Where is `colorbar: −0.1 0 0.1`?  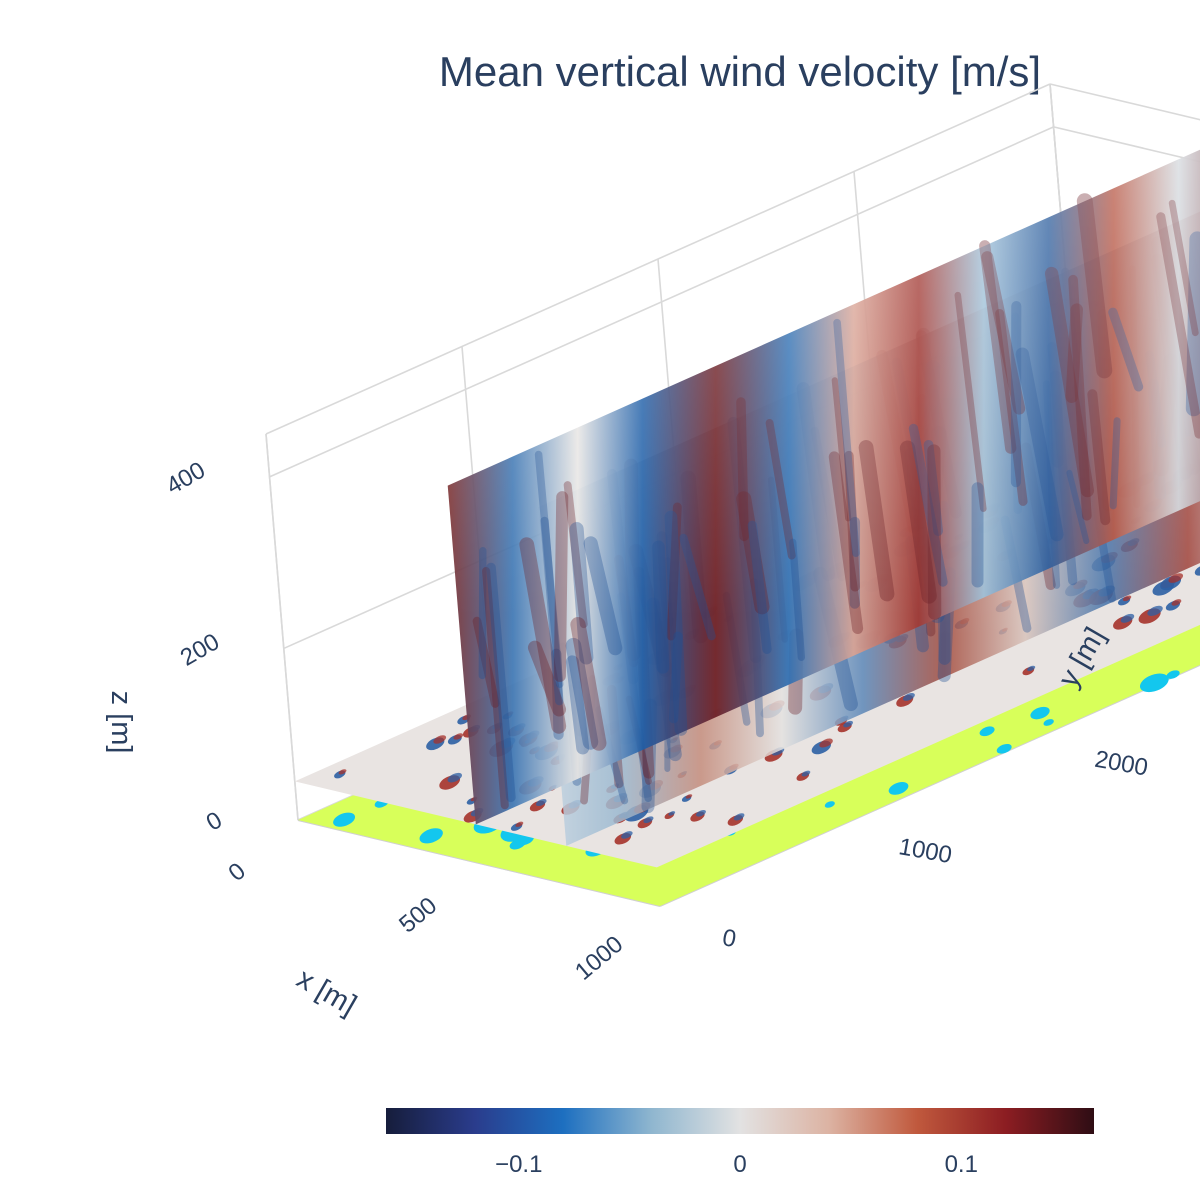
colorbar: −0.1 0 0.1 is located at coordinates (740, 1143).